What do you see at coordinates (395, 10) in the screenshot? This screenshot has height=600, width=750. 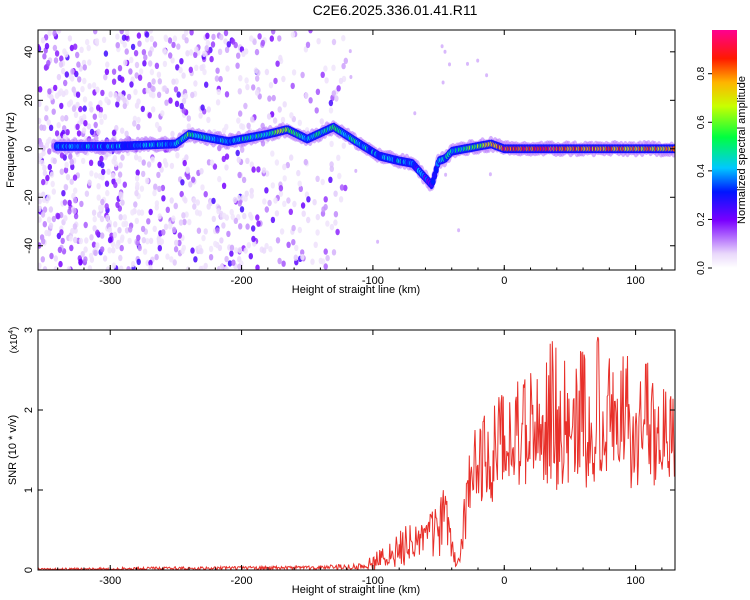 I see `figure-title: C2E6.2025.336.01.41.R11` at bounding box center [395, 10].